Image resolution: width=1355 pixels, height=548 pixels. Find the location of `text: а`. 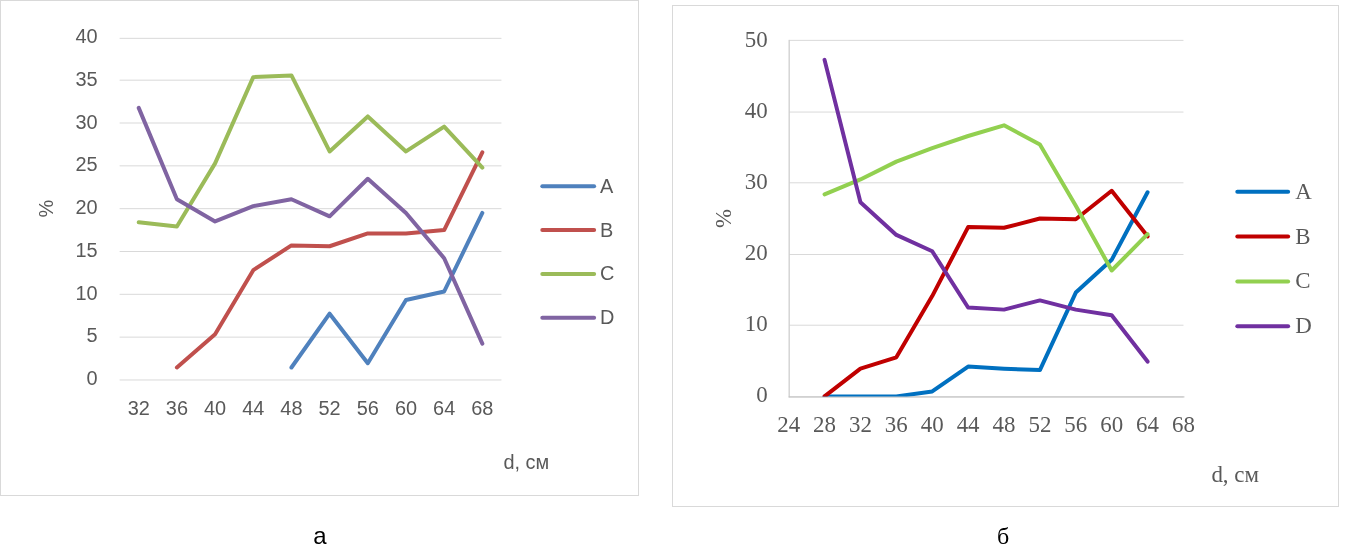

text: а is located at coordinates (320, 535).